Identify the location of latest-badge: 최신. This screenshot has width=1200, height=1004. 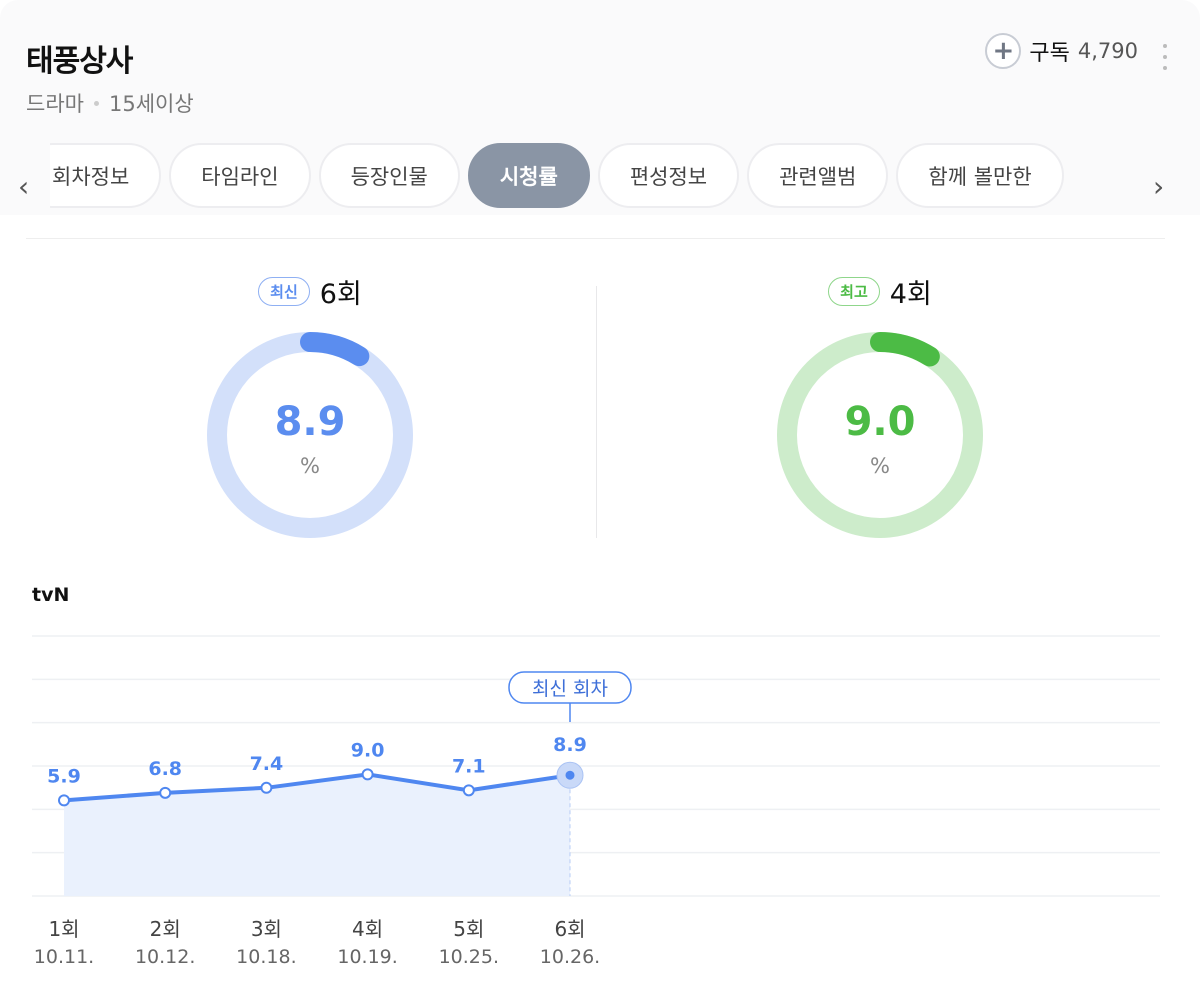
(284, 291).